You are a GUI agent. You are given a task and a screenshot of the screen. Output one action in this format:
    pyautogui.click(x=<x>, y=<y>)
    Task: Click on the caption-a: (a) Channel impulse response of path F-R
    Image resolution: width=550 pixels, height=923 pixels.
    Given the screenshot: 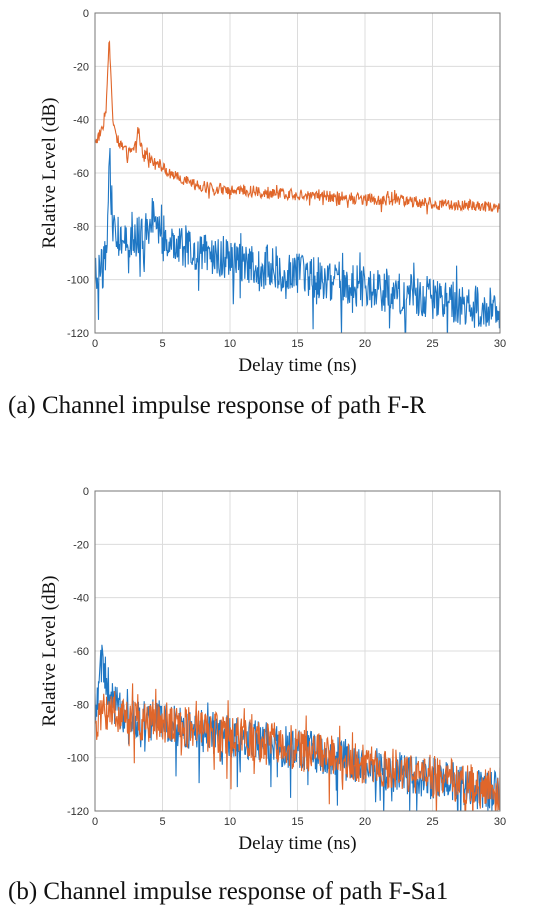 What is the action you would take?
    pyautogui.click(x=217, y=405)
    